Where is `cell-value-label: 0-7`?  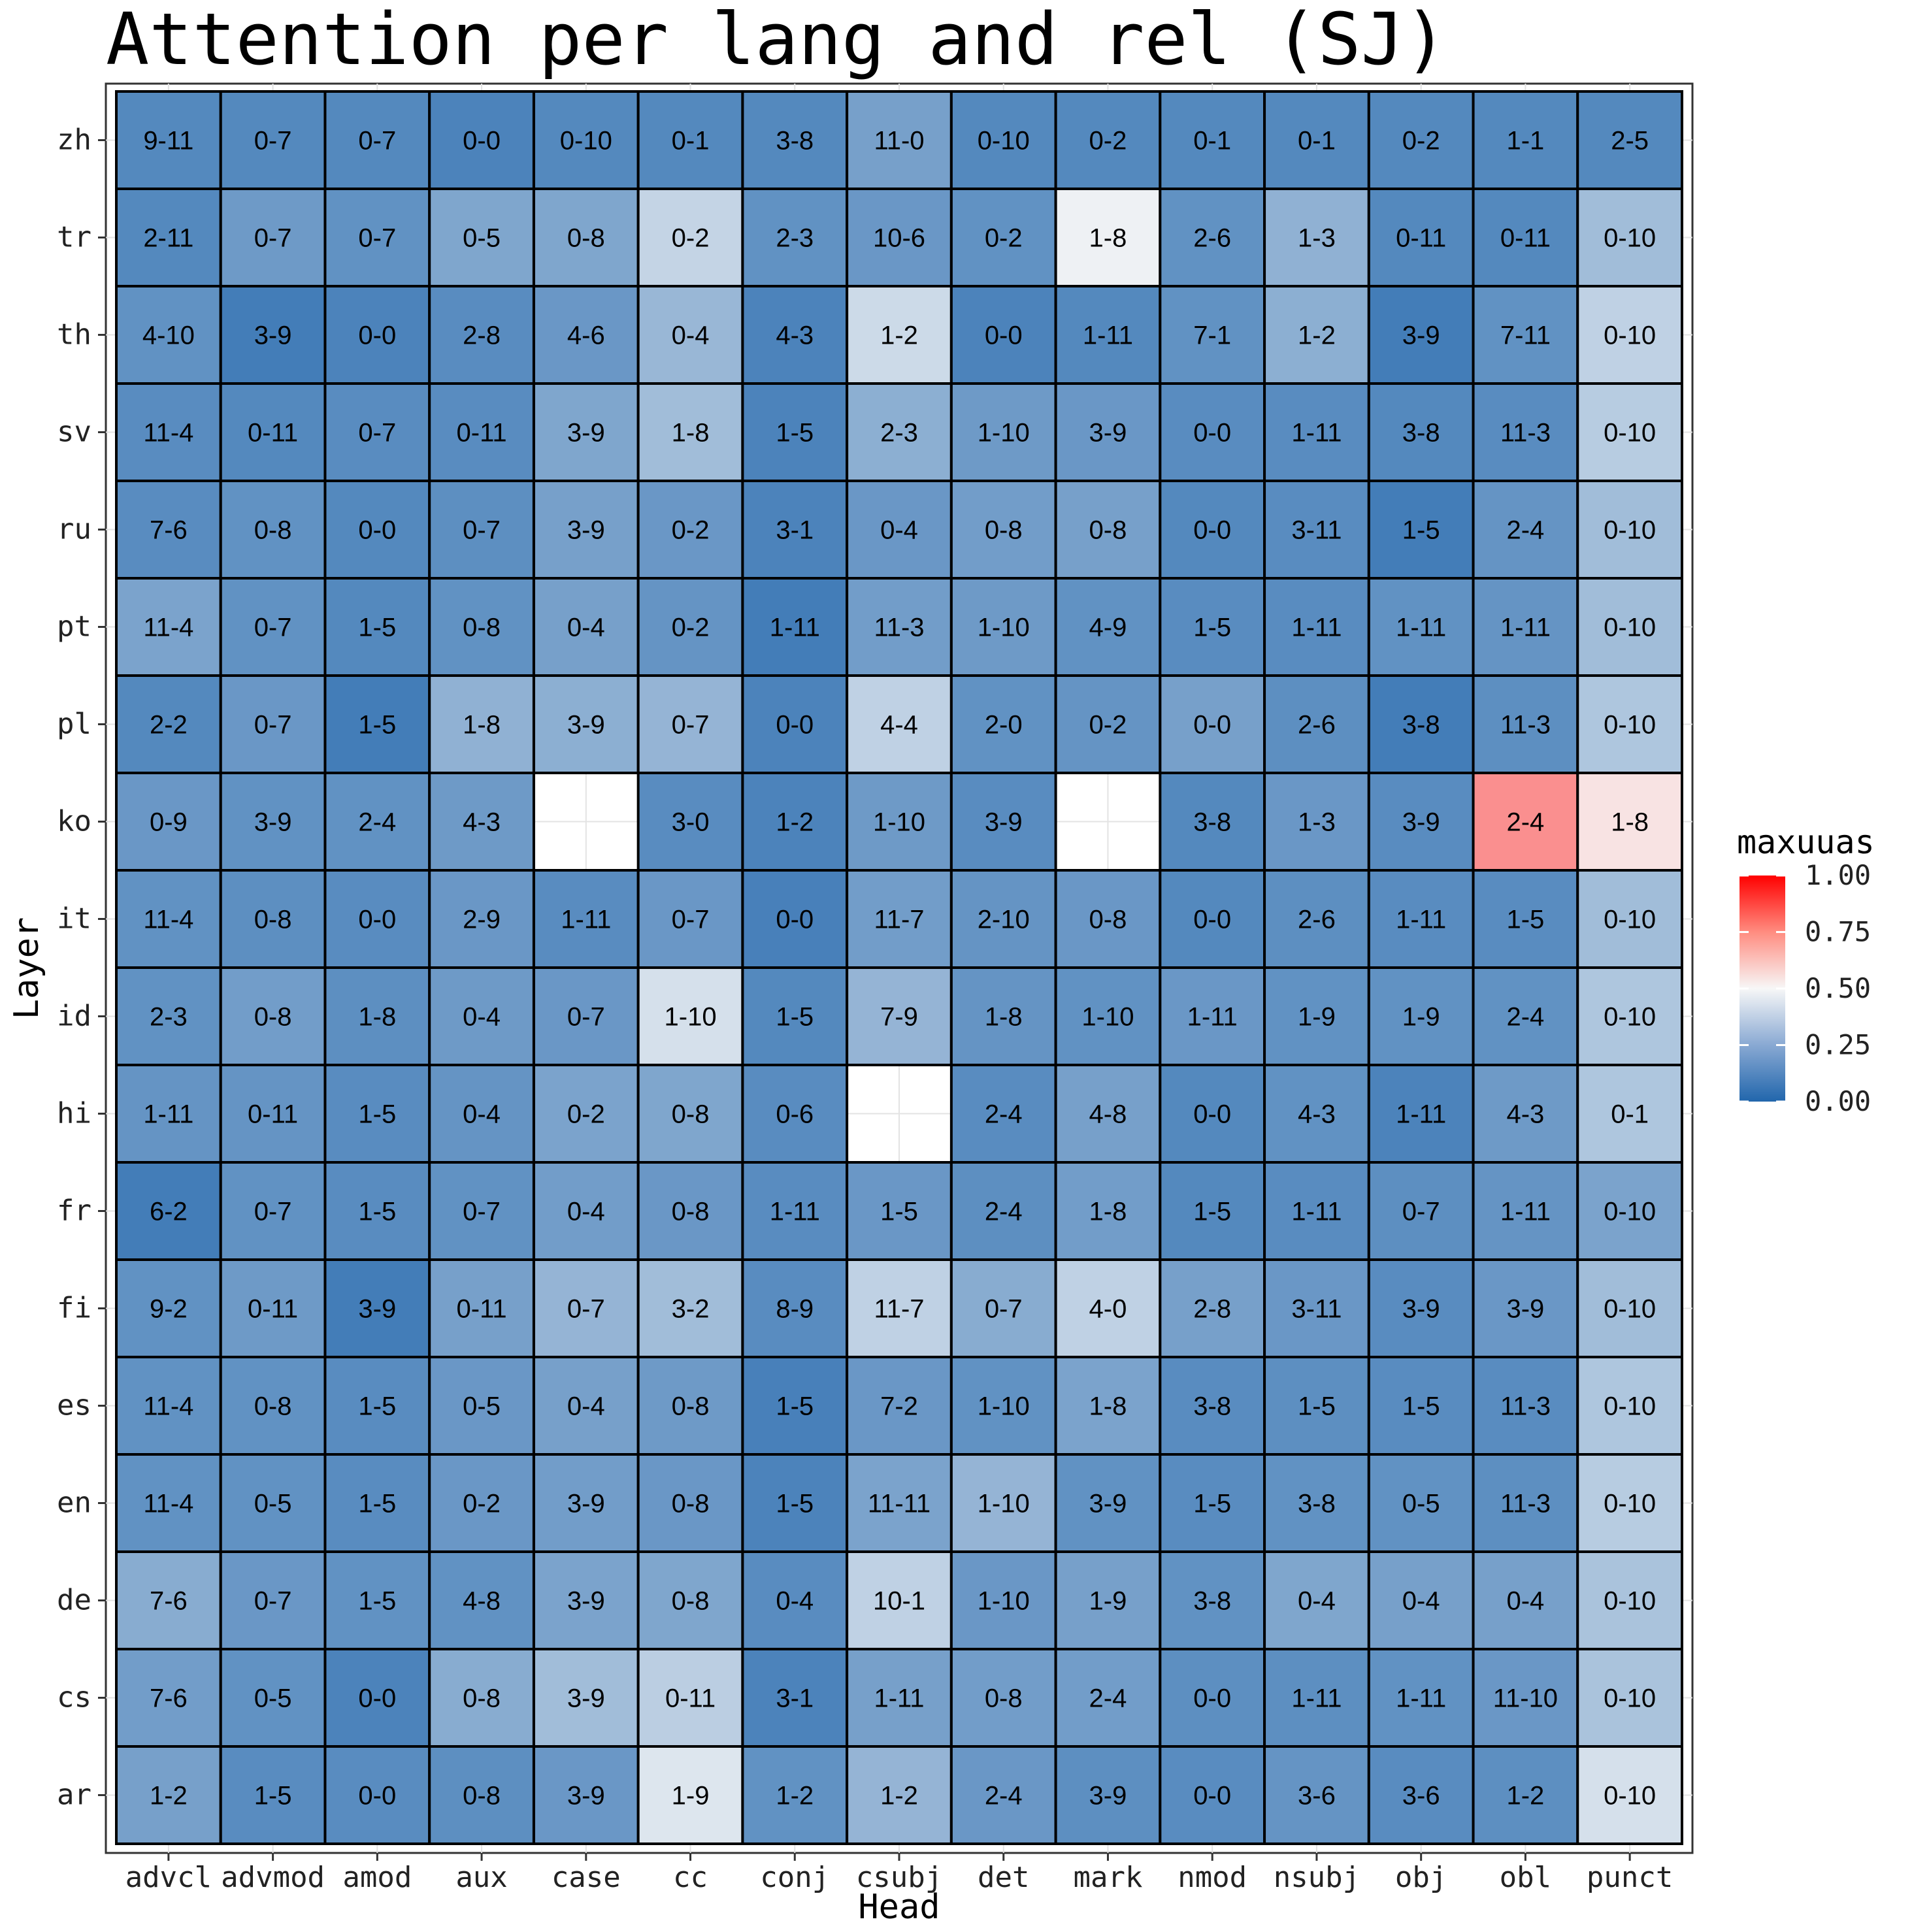
cell-value-label: 0-7 is located at coordinates (377, 433).